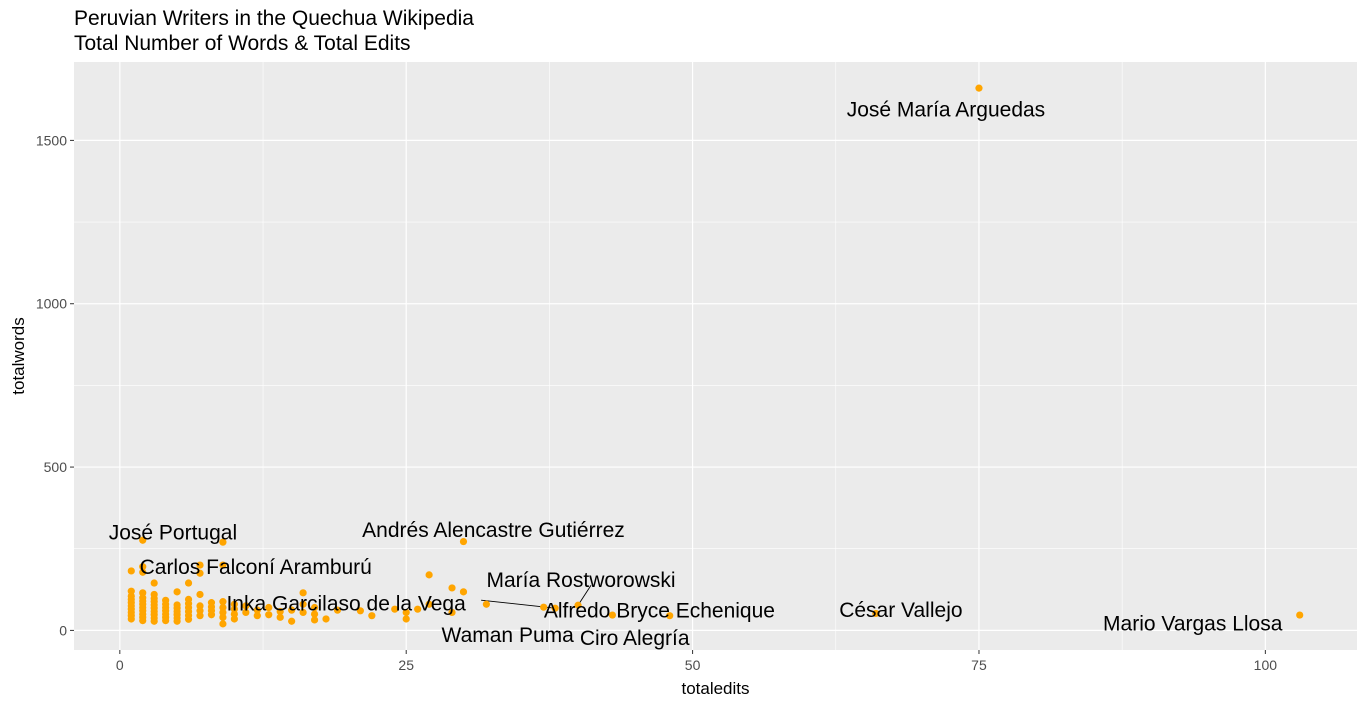 Image resolution: width=1366 pixels, height=705 pixels. I want to click on point-label: César Vallejo, so click(900, 610).